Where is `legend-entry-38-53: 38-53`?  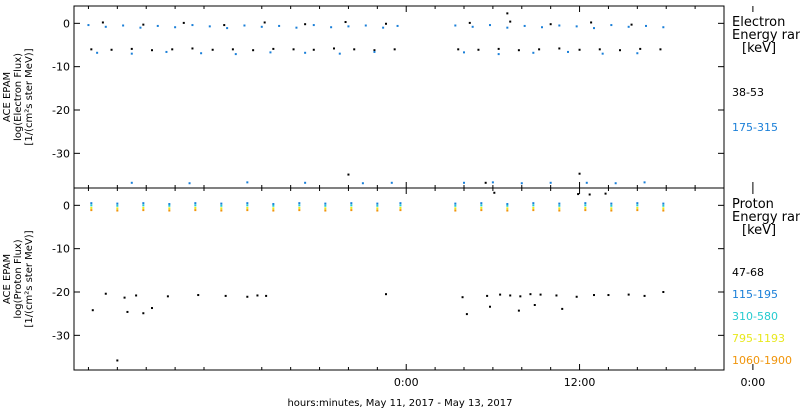 legend-entry-38-53: 38-53 is located at coordinates (748, 92).